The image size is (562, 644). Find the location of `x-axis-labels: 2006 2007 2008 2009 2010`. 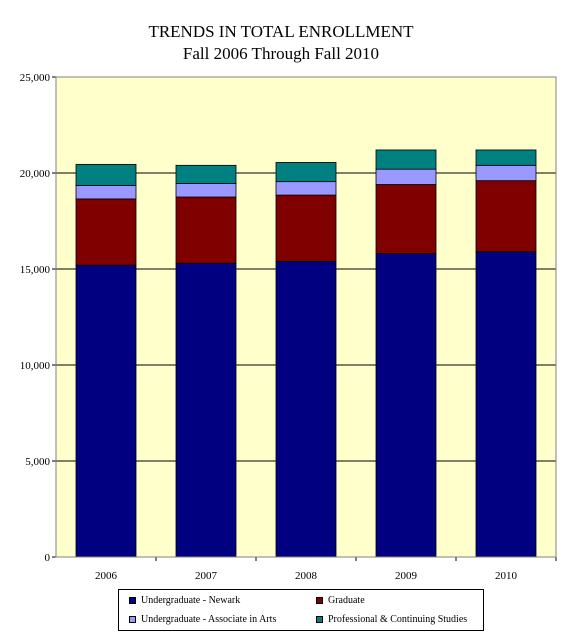

x-axis-labels: 2006 2007 2008 2009 2010 is located at coordinates (326, 569).